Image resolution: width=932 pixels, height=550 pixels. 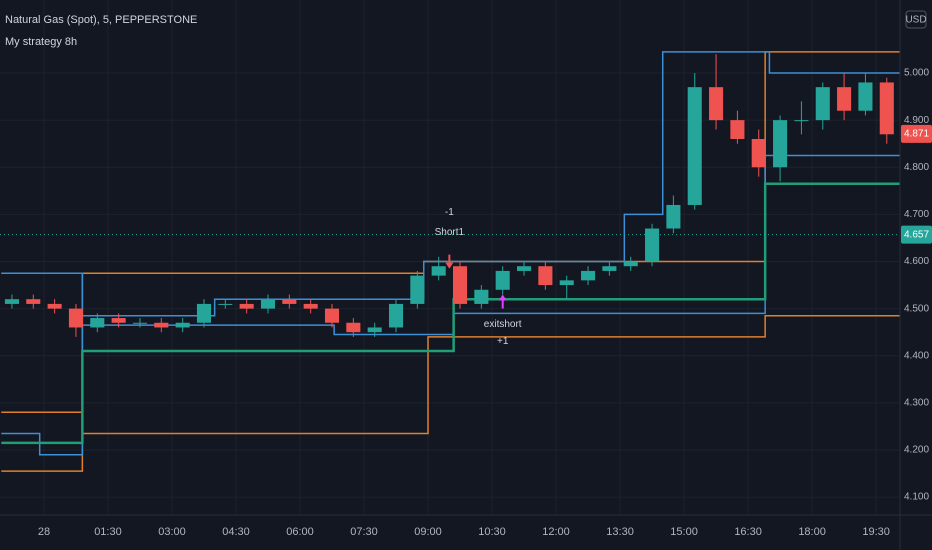 What do you see at coordinates (44, 532) in the screenshot?
I see `x-tick-label: 28` at bounding box center [44, 532].